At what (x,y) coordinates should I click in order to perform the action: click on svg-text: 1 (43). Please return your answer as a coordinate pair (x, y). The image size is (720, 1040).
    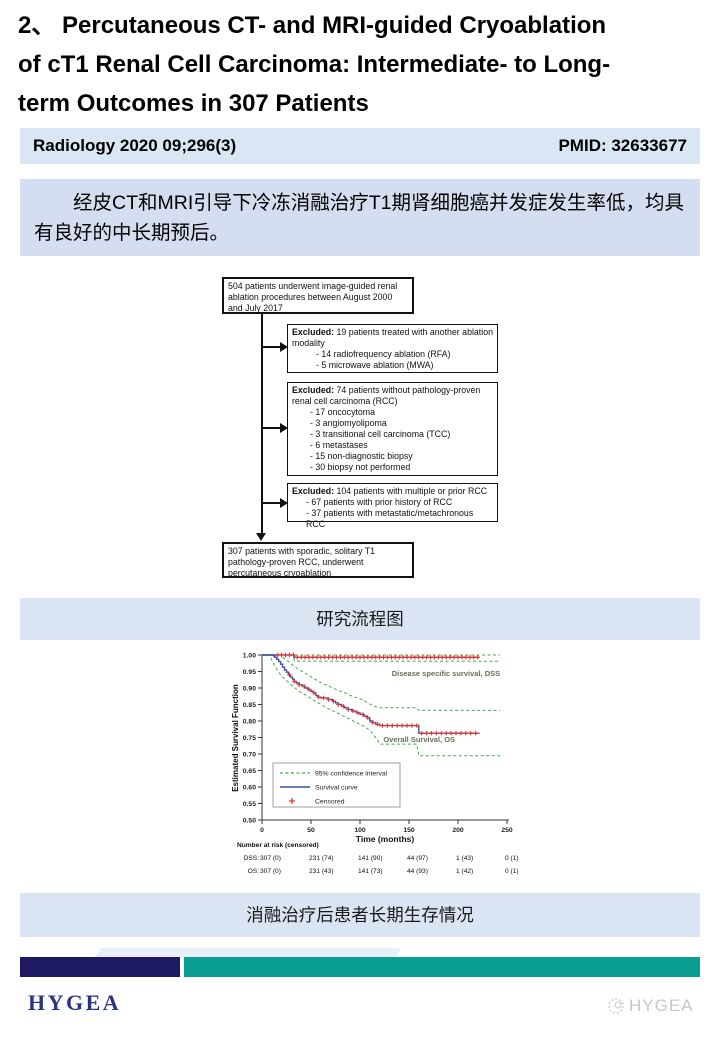
    Looking at the image, I should click on (464, 858).